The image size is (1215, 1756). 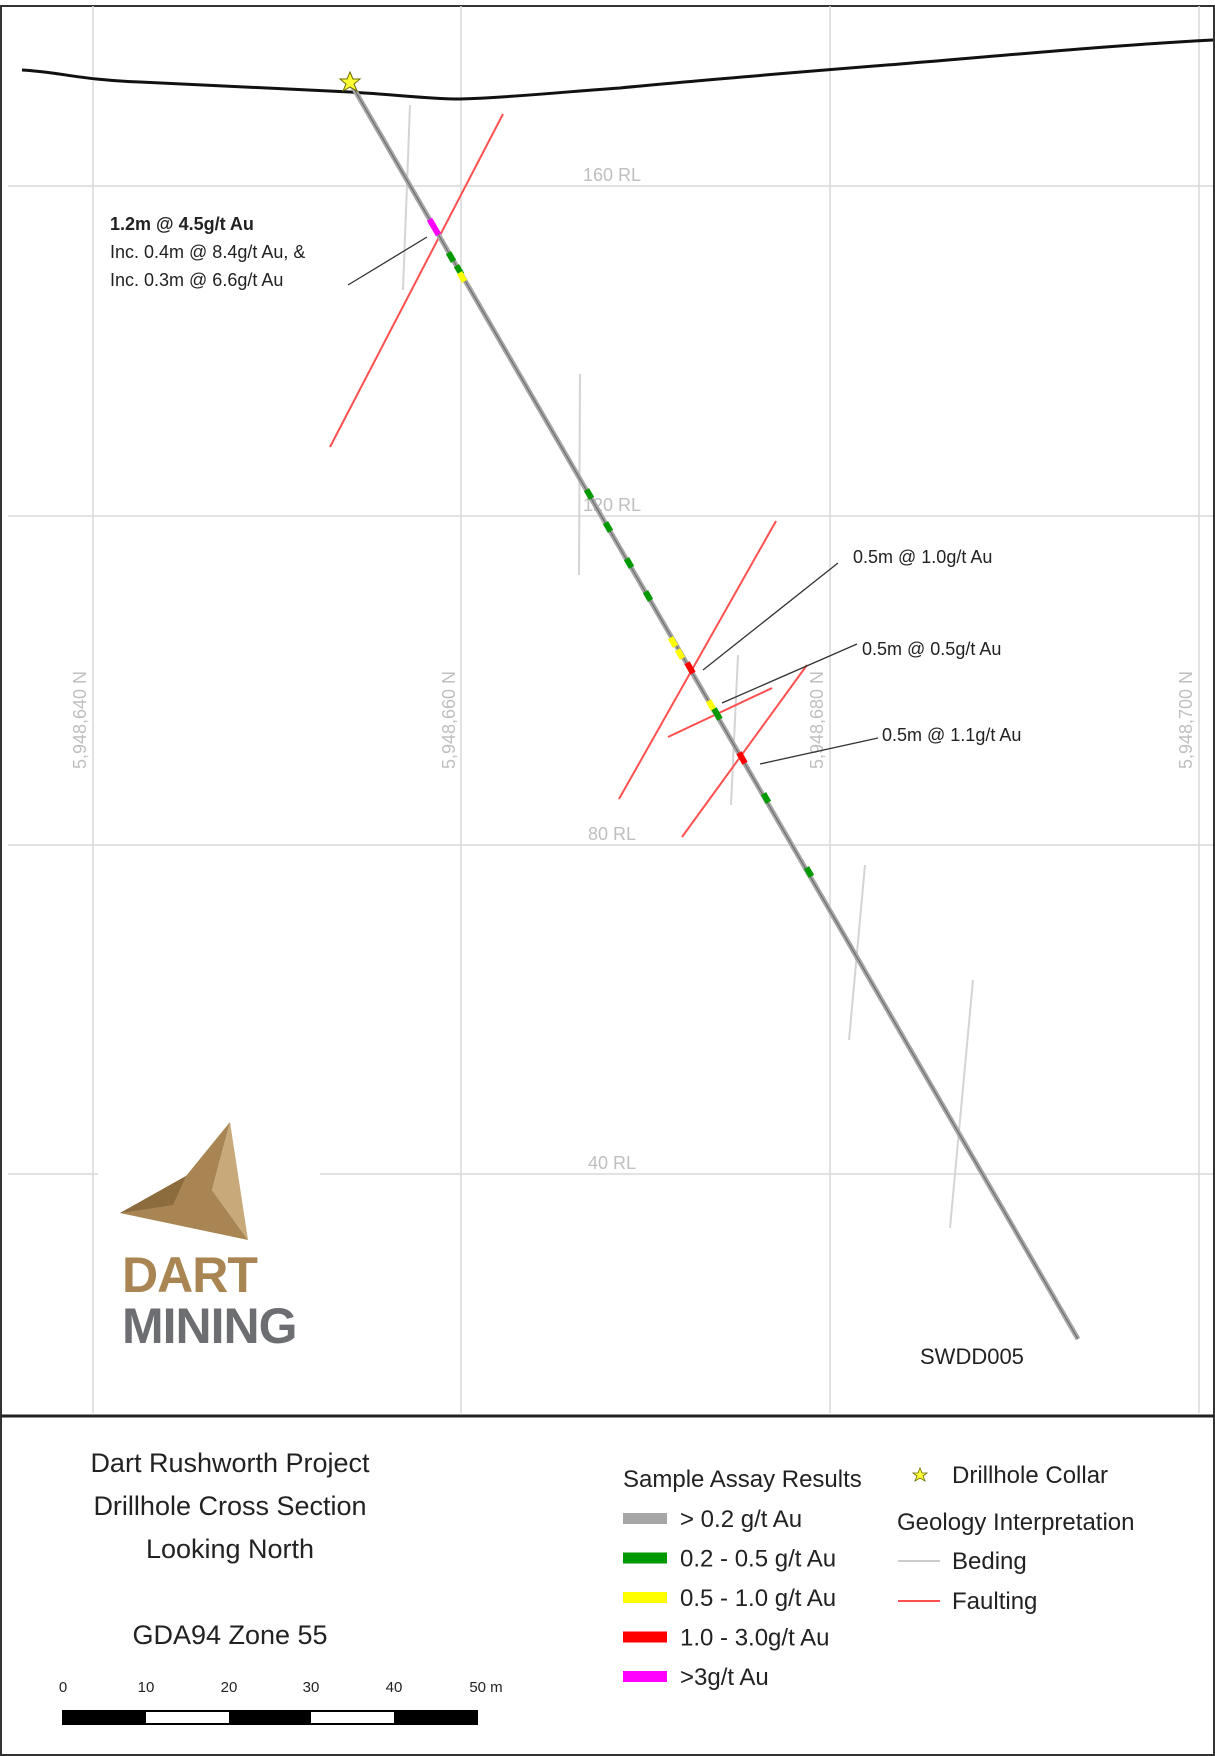 I want to click on dart-mining-logo: DART MINING, so click(x=209, y=1238).